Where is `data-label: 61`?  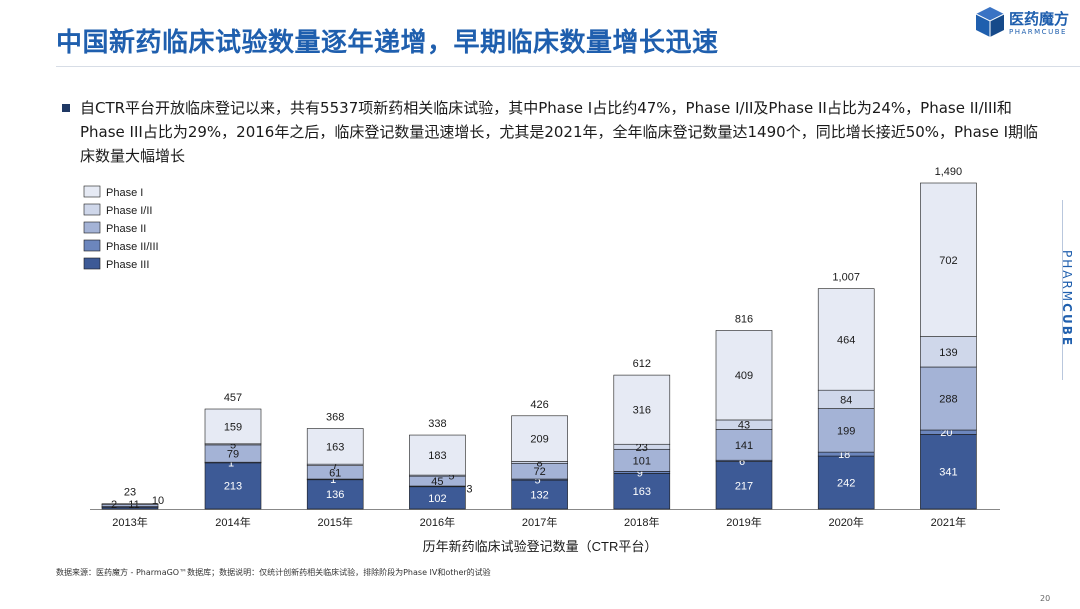 data-label: 61 is located at coordinates (335, 473).